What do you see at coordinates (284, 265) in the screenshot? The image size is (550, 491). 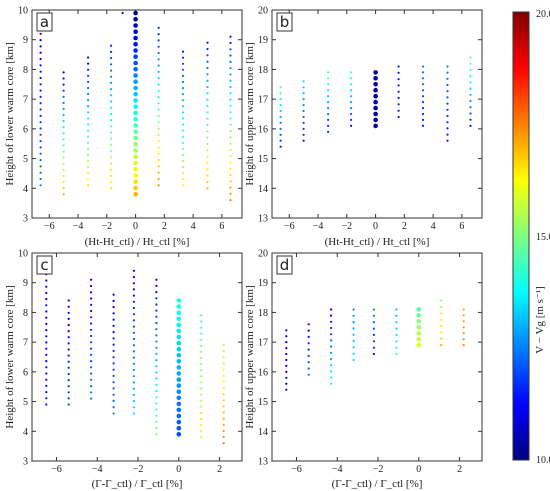 I see `panel-d-label-box` at bounding box center [284, 265].